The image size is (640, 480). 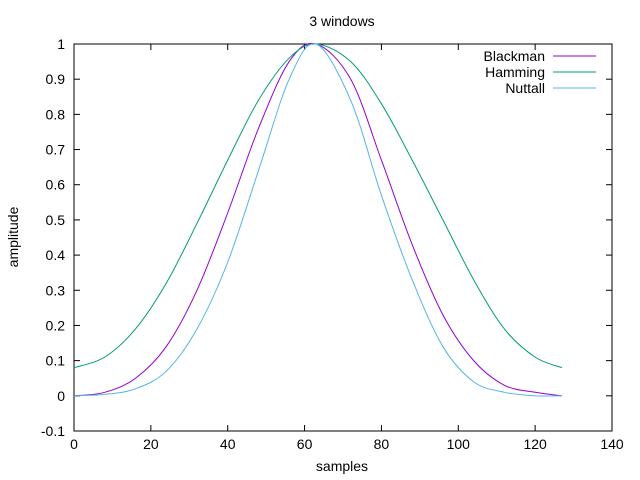 I want to click on chart-title: 3 windows, so click(x=341, y=21).